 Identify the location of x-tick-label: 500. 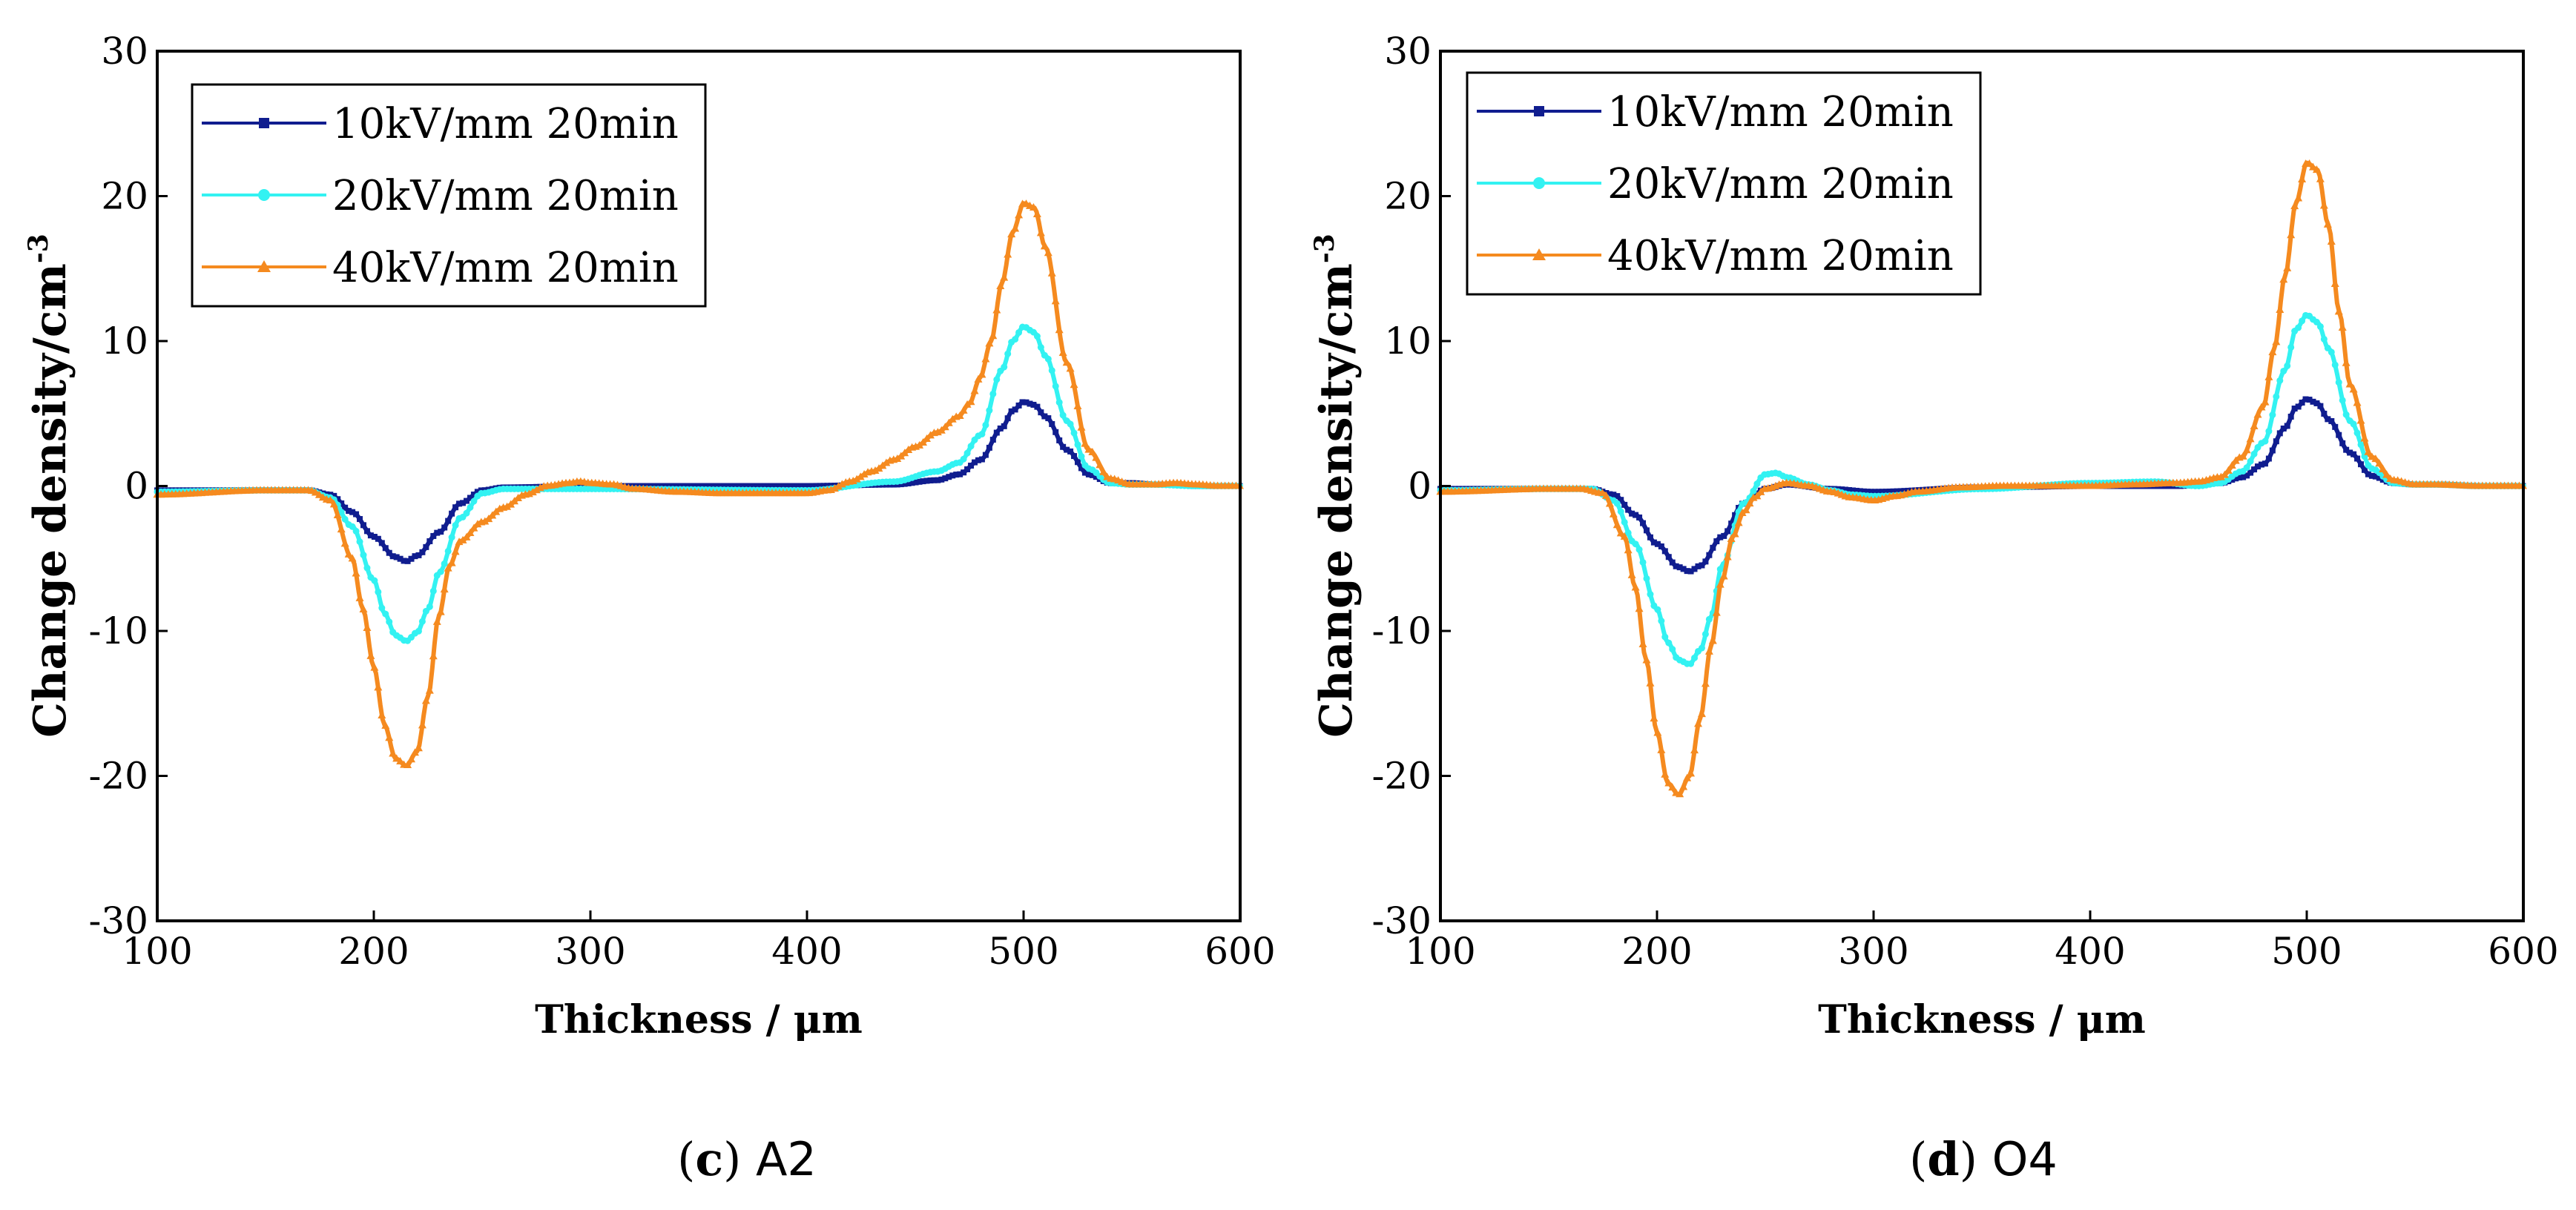
(1023, 951).